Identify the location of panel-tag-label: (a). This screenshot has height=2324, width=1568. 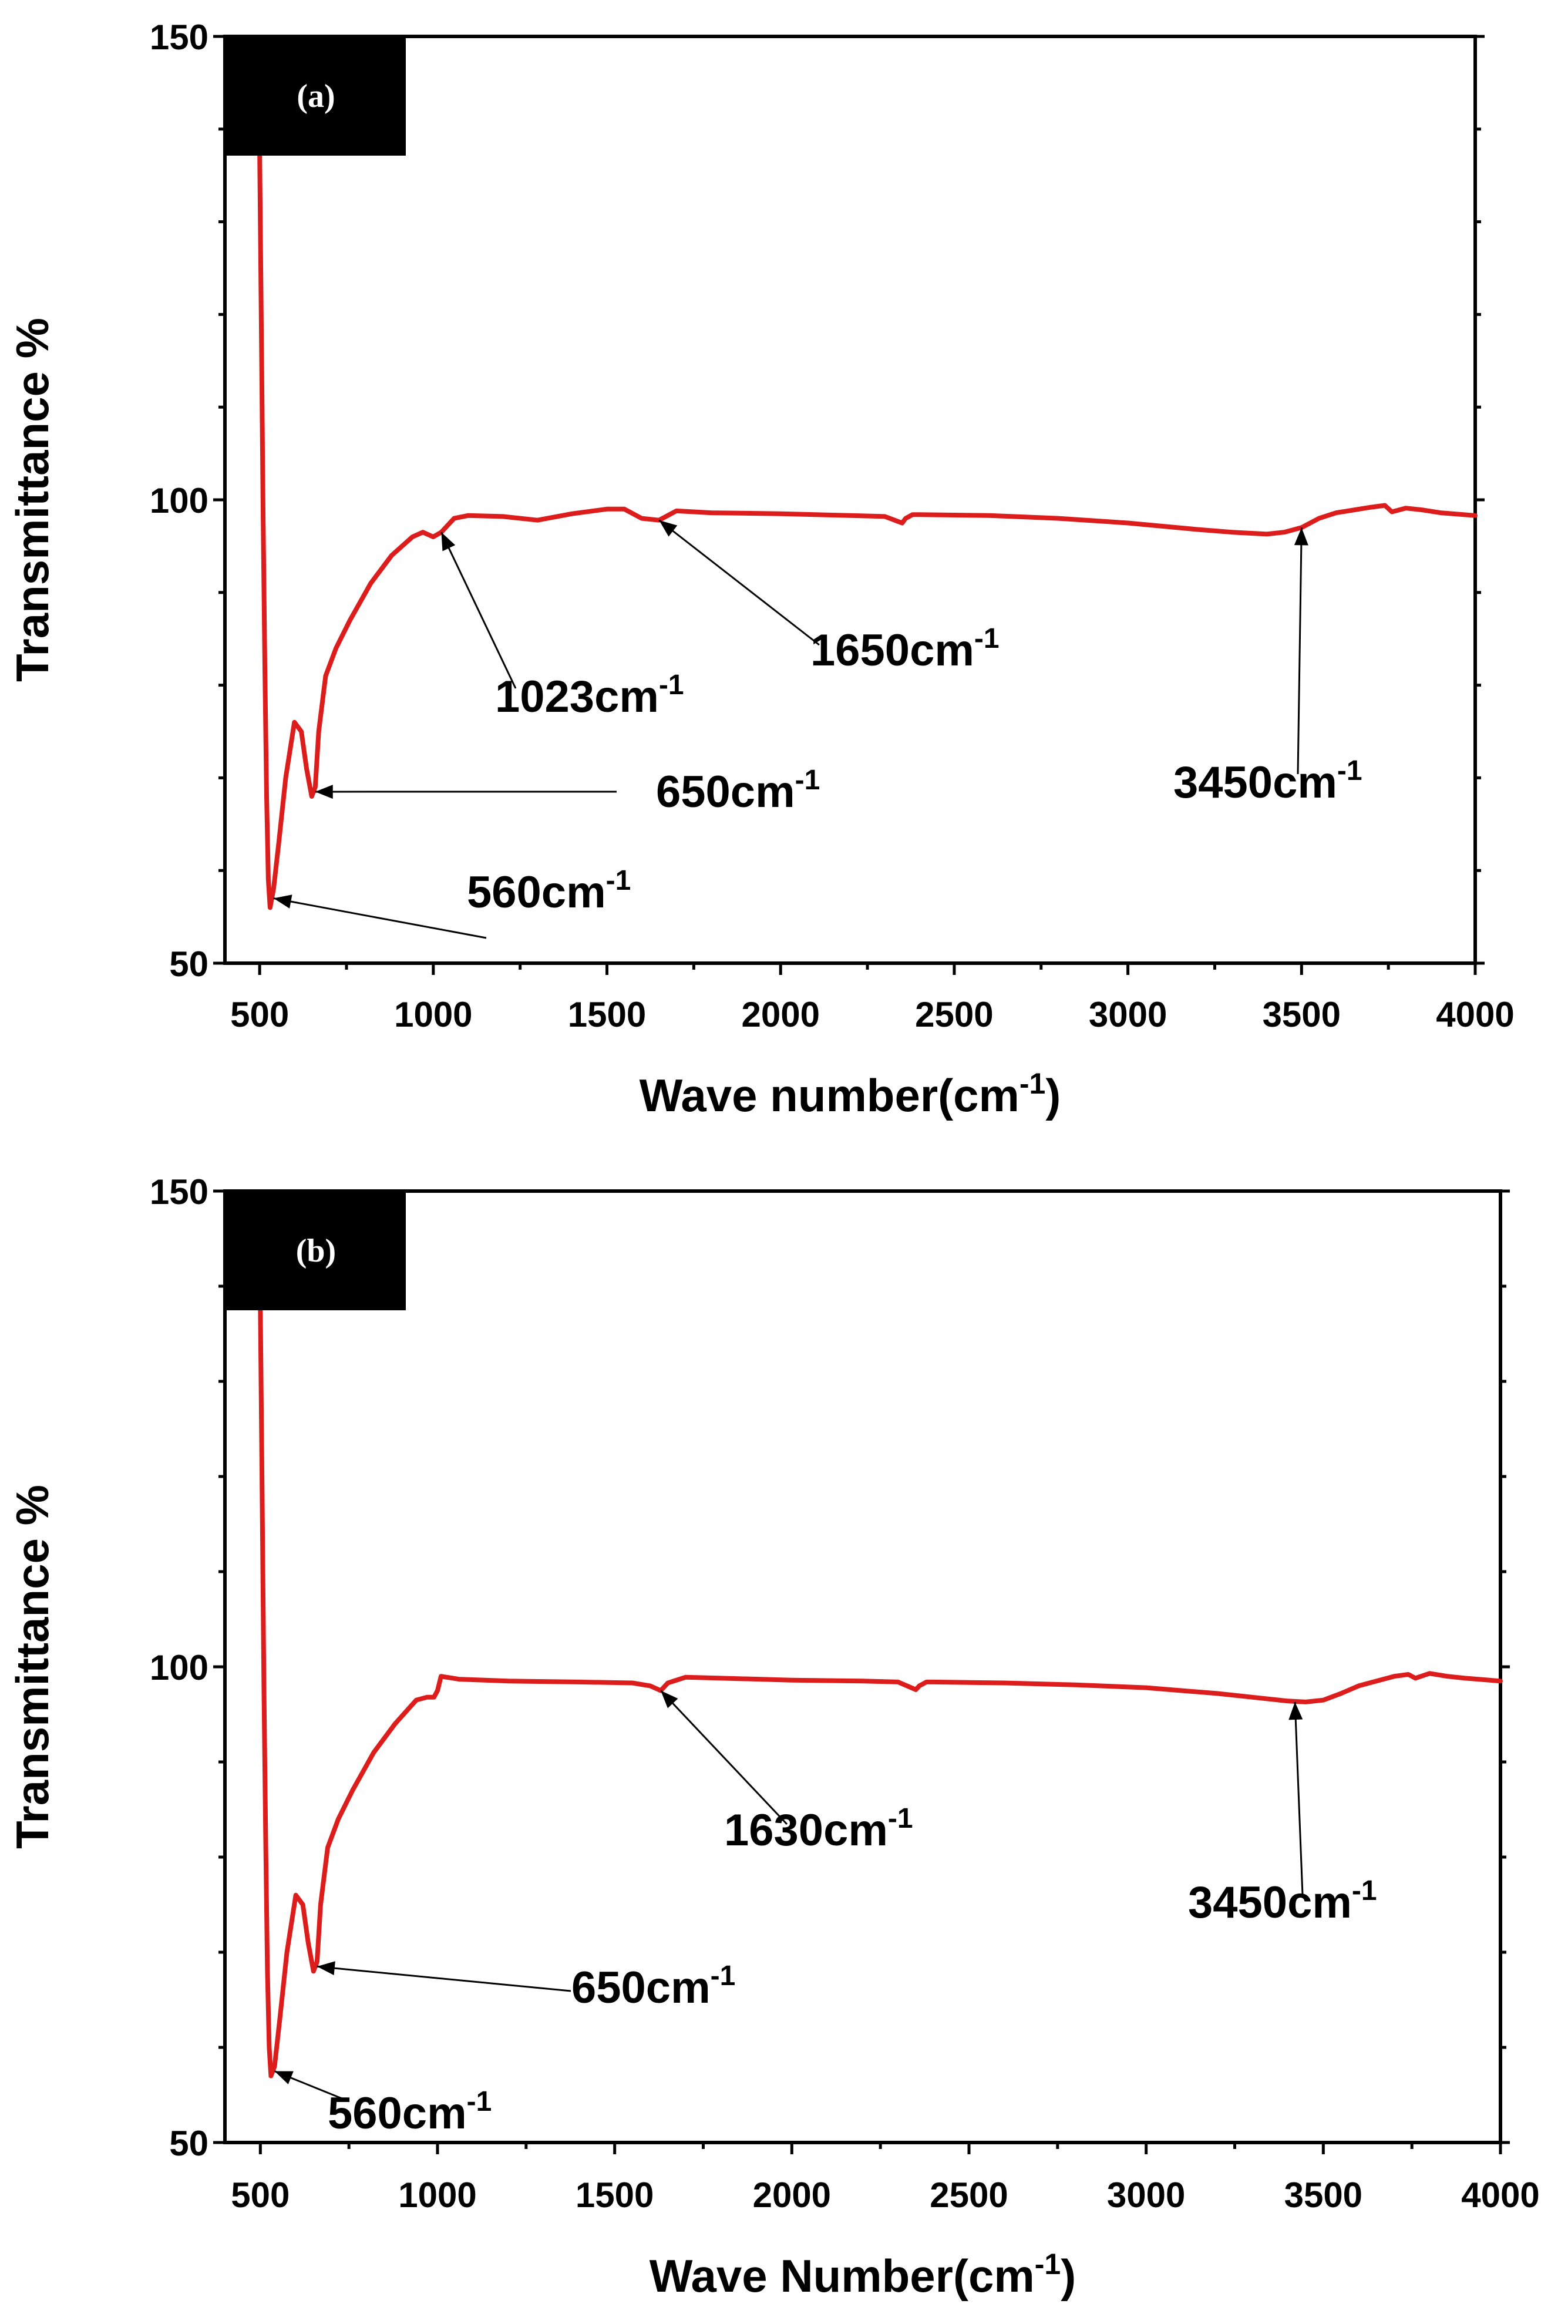
(316, 97).